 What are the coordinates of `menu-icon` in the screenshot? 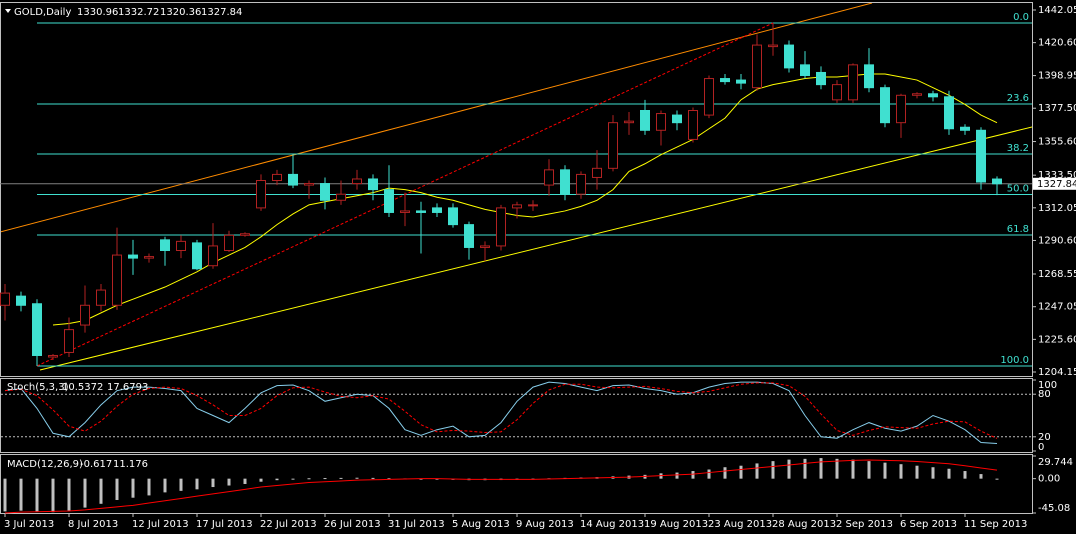 It's located at (8, 11).